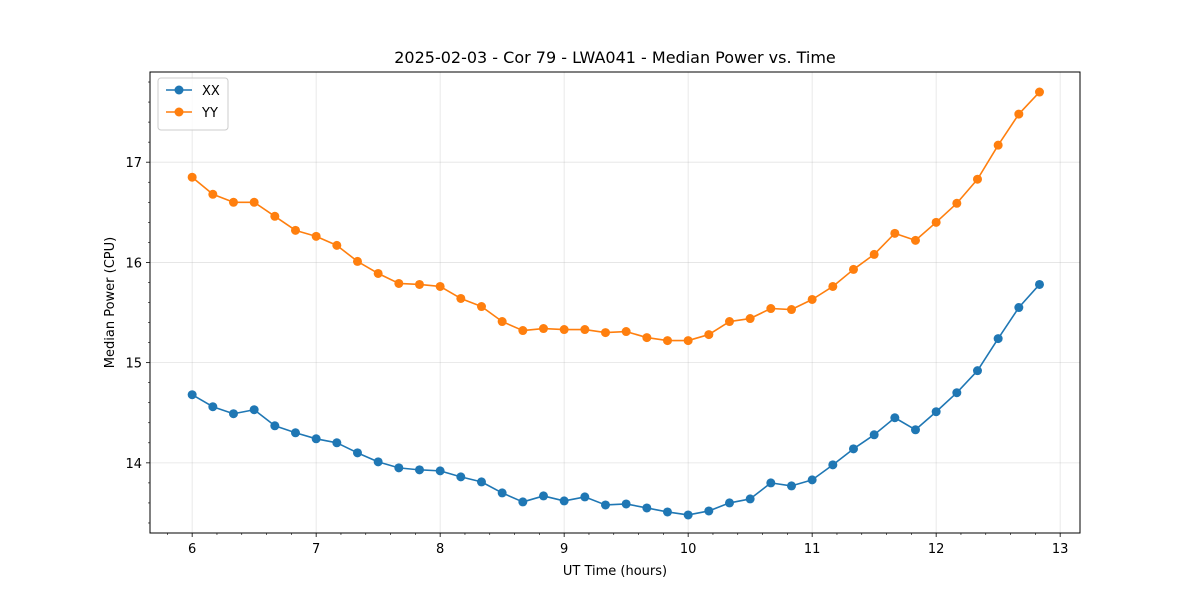  I want to click on x-axis: 6 7 8 9 10 11 12 13, so click(617, 545).